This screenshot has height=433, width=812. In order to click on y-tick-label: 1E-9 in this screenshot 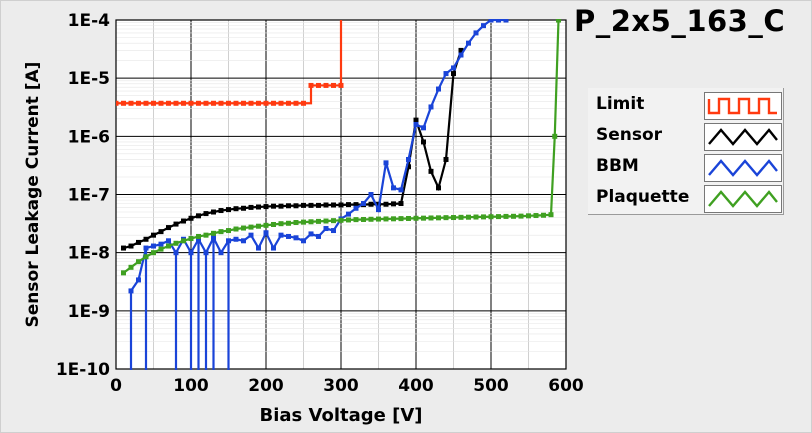, I will do `click(89, 312)`.